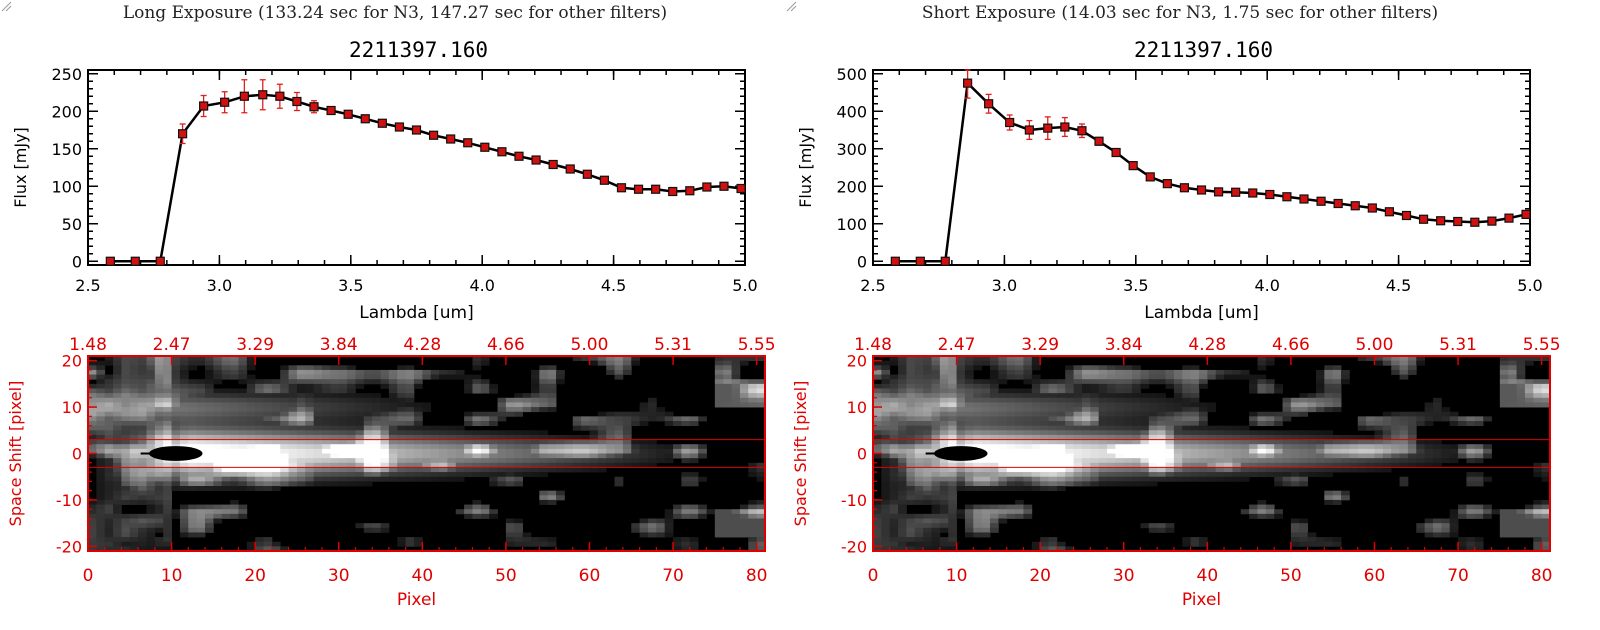  What do you see at coordinates (673, 345) in the screenshot?
I see `image-top-tick-label: 5.31` at bounding box center [673, 345].